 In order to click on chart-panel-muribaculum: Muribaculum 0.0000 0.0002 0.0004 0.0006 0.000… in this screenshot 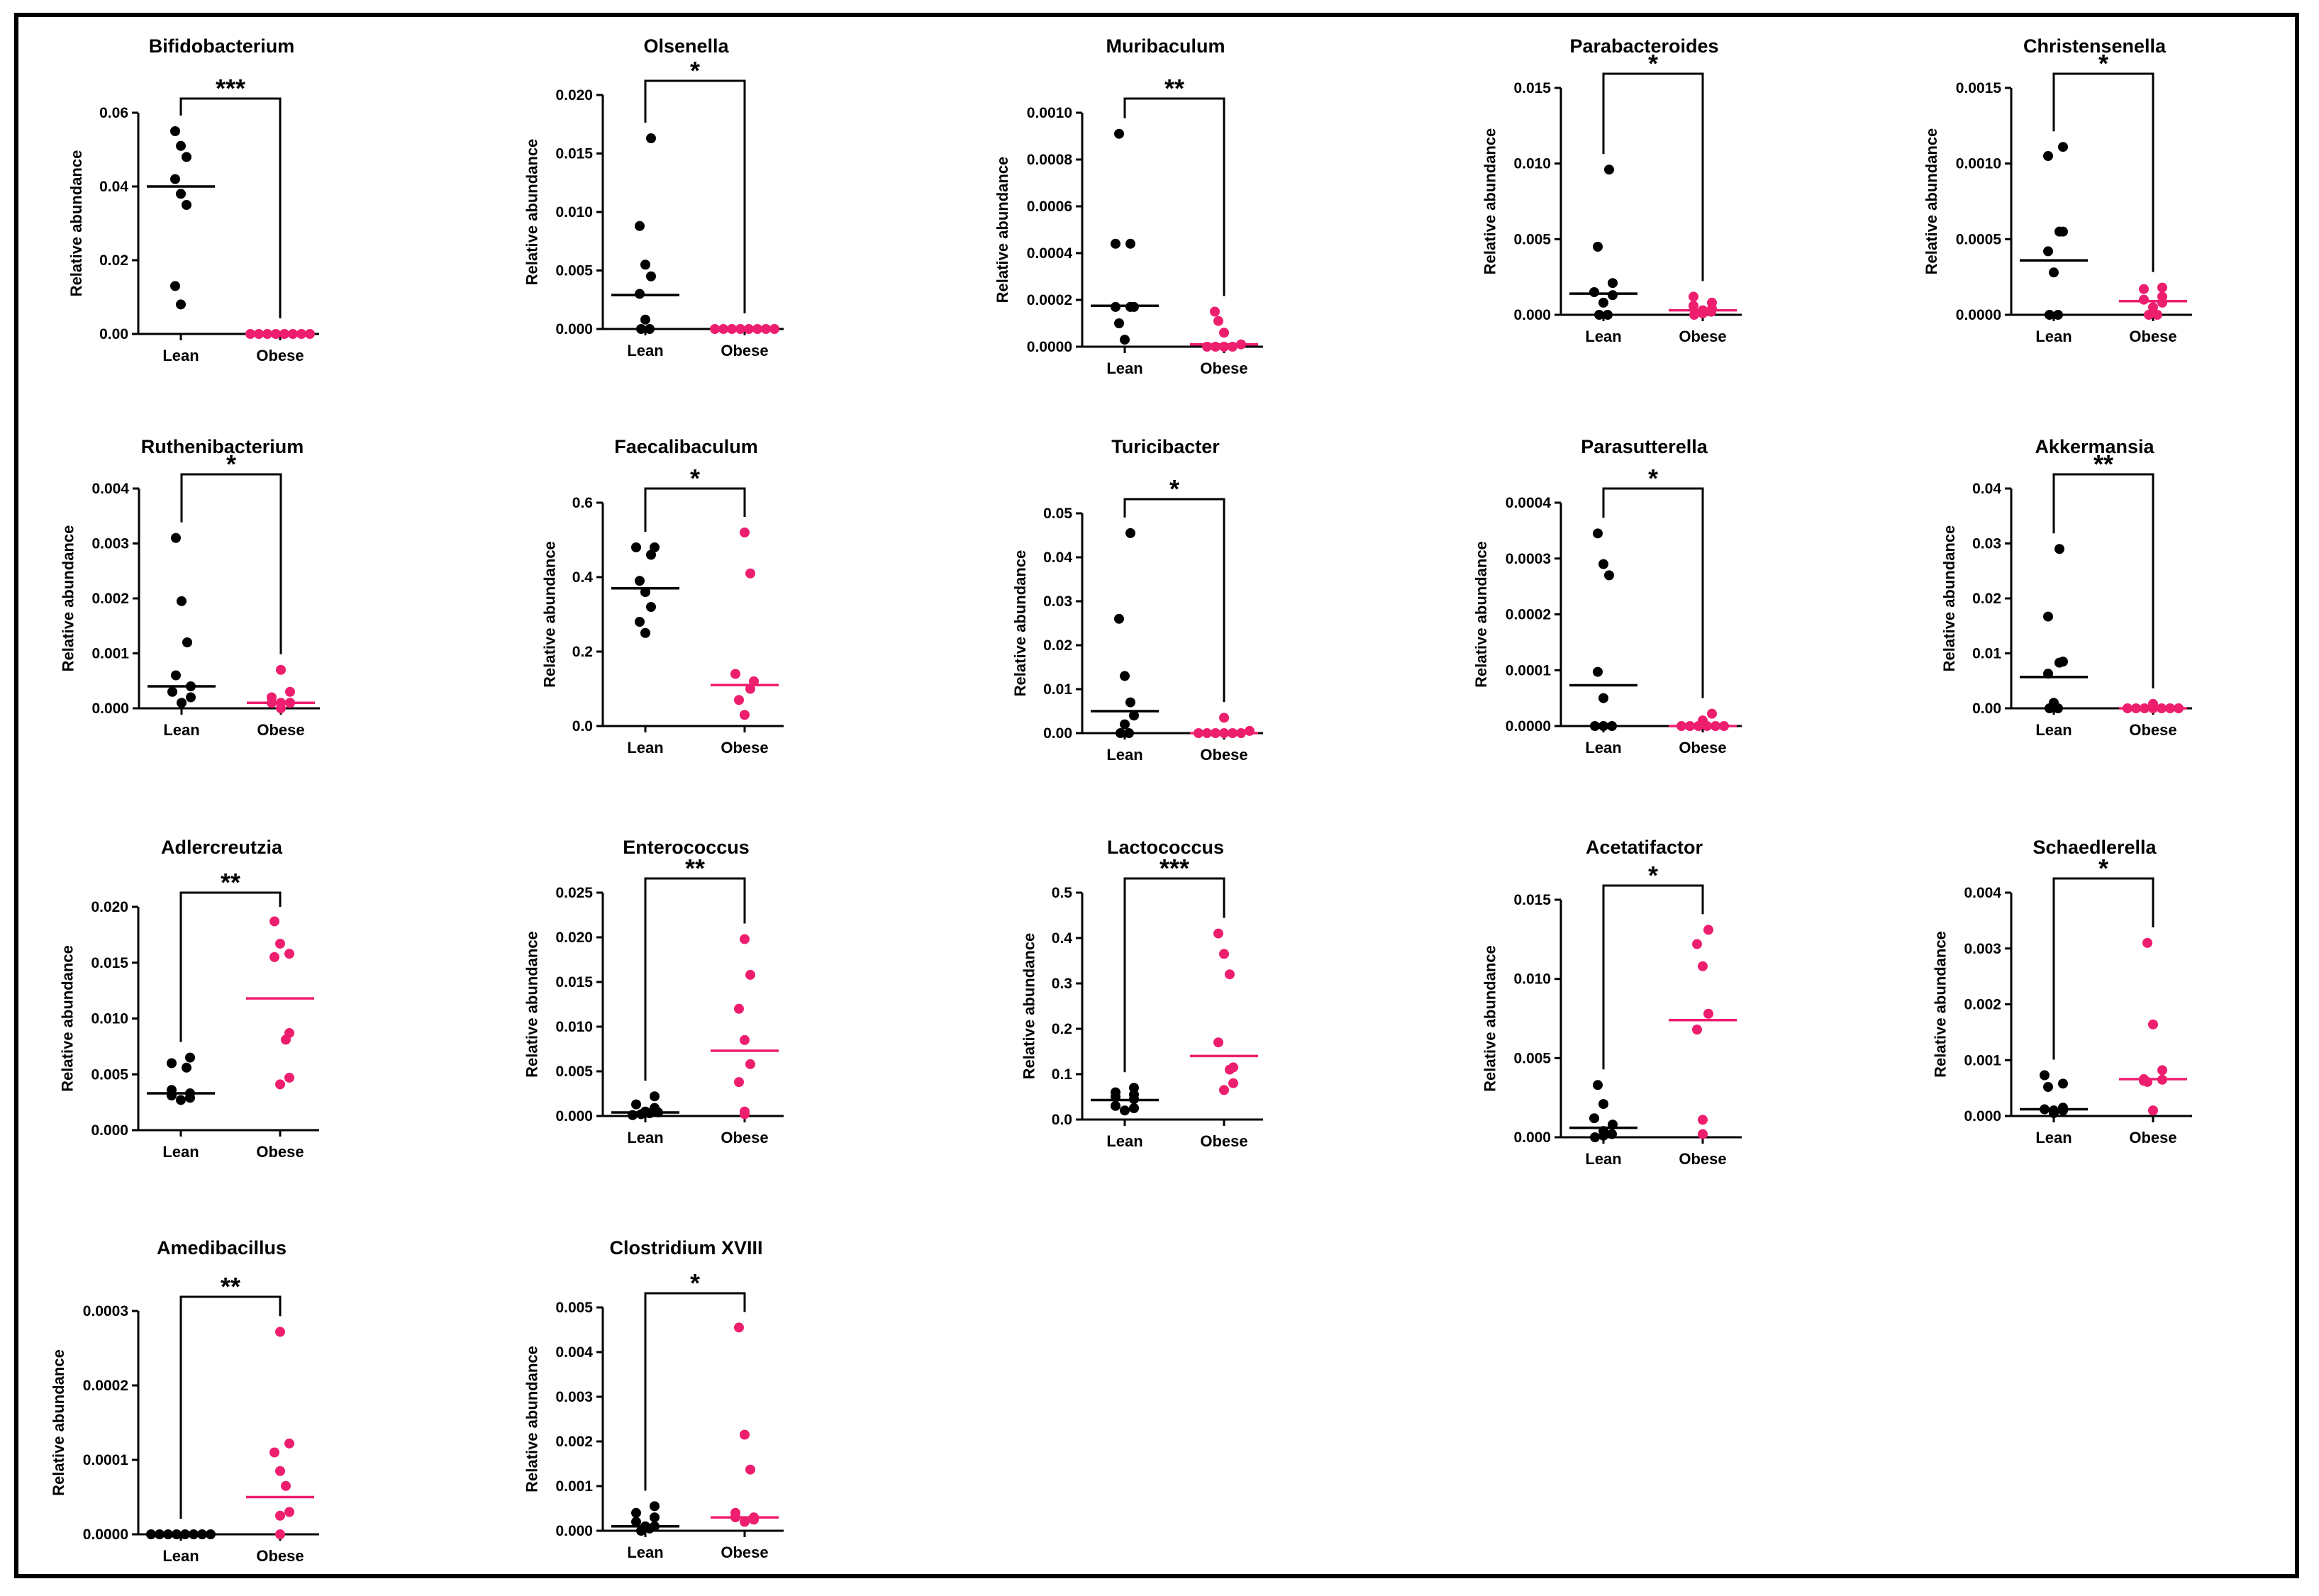, I will do `click(1128, 206)`.